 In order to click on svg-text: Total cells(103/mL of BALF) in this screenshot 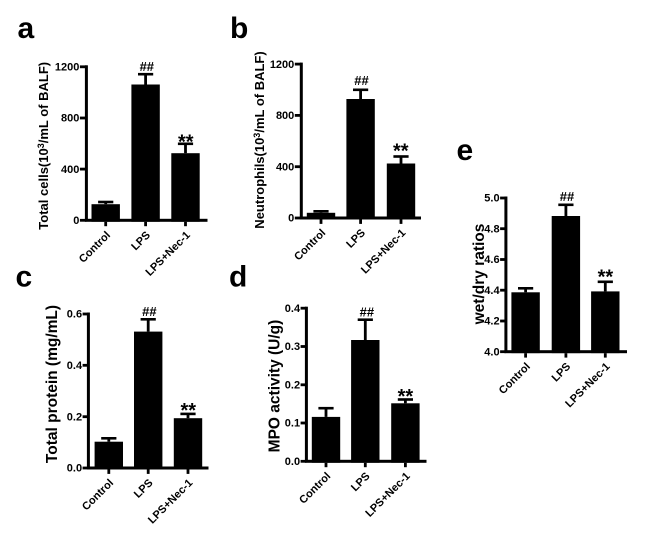, I will do `click(43, 146)`.